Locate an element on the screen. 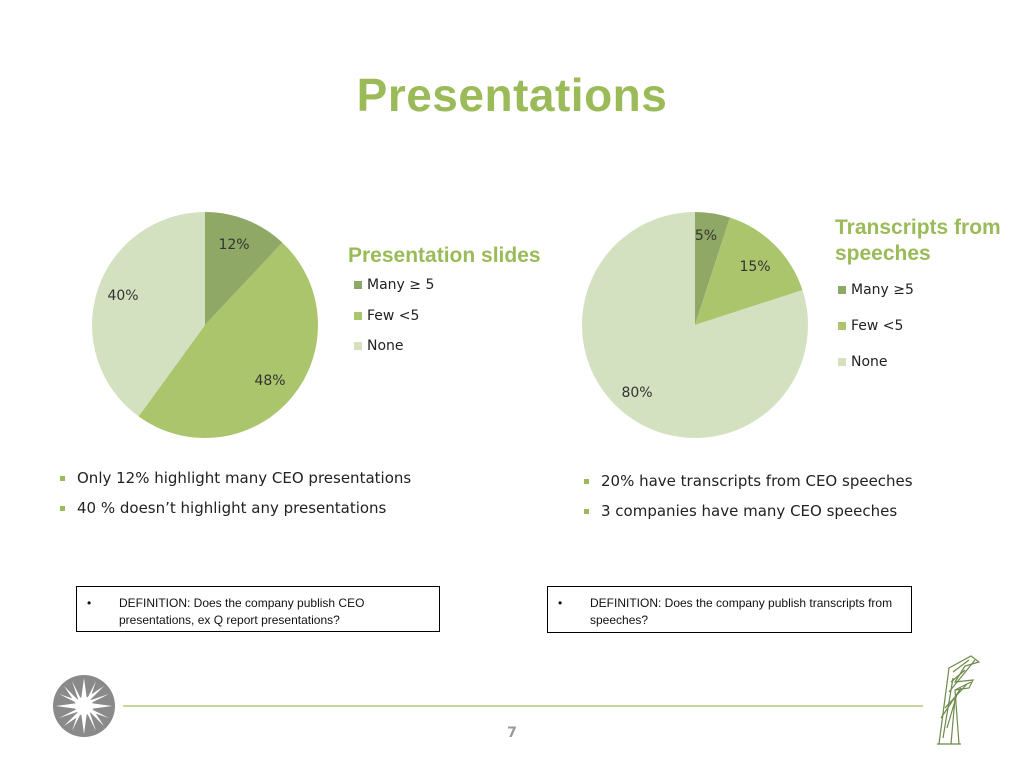 Image resolution: width=1024 pixels, height=768 pixels. legend-item: Many ≥ 5 is located at coordinates (394, 285).